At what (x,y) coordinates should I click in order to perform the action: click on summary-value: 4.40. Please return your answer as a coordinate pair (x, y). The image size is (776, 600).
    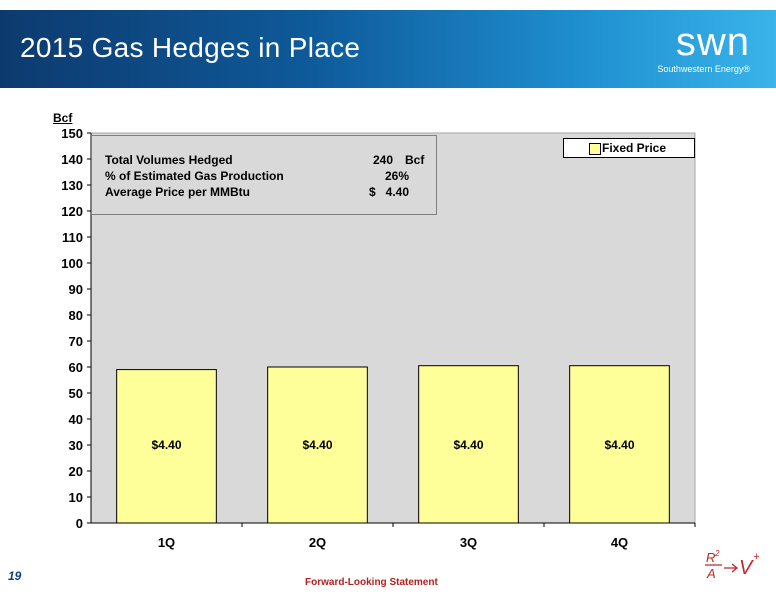
    Looking at the image, I should click on (397, 192).